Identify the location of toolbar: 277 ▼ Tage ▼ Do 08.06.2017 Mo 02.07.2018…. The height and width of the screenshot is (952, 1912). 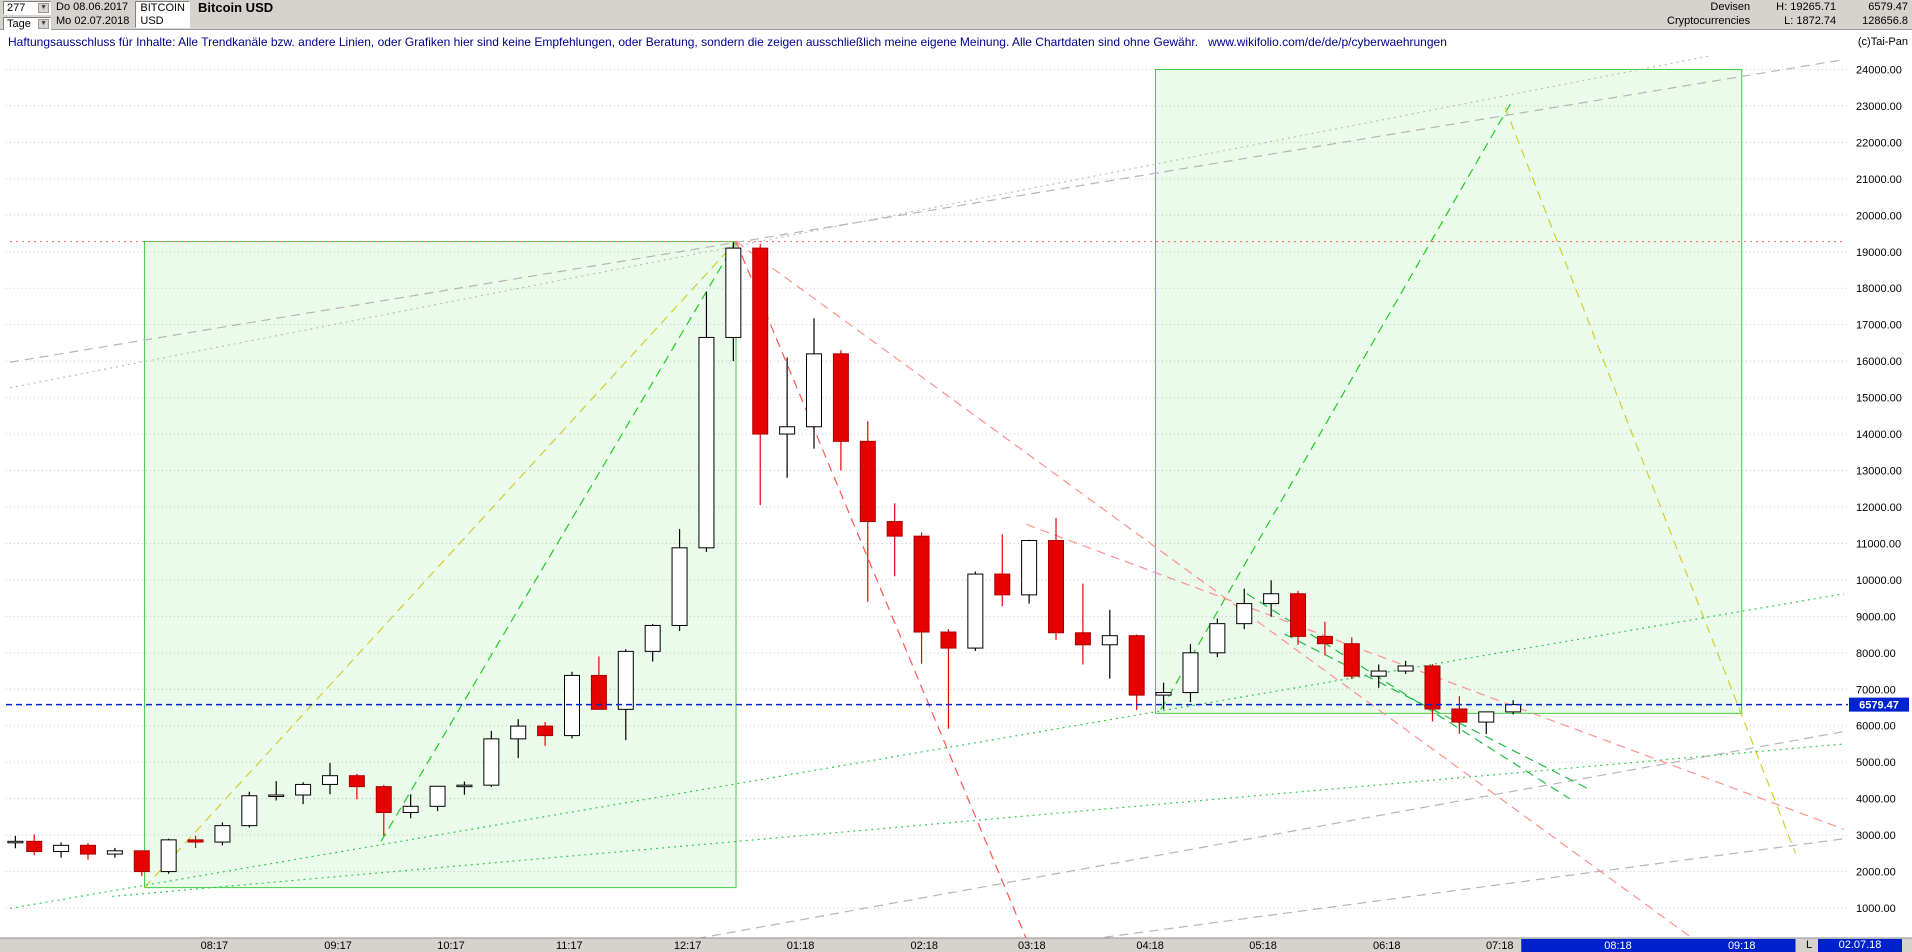
(956, 15).